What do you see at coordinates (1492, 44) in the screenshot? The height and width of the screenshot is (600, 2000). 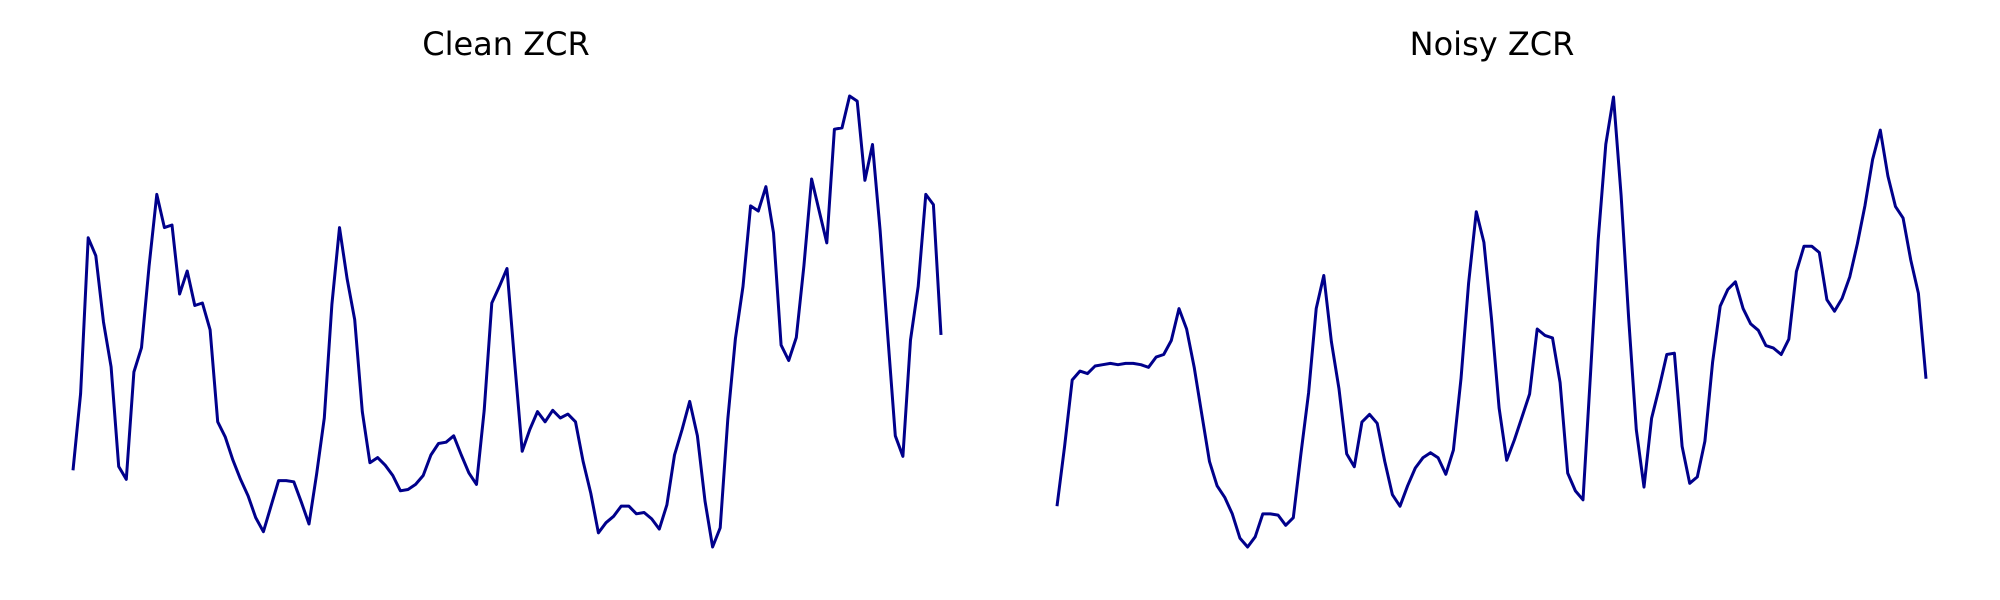 I see `chart-title: Noisy ZCR` at bounding box center [1492, 44].